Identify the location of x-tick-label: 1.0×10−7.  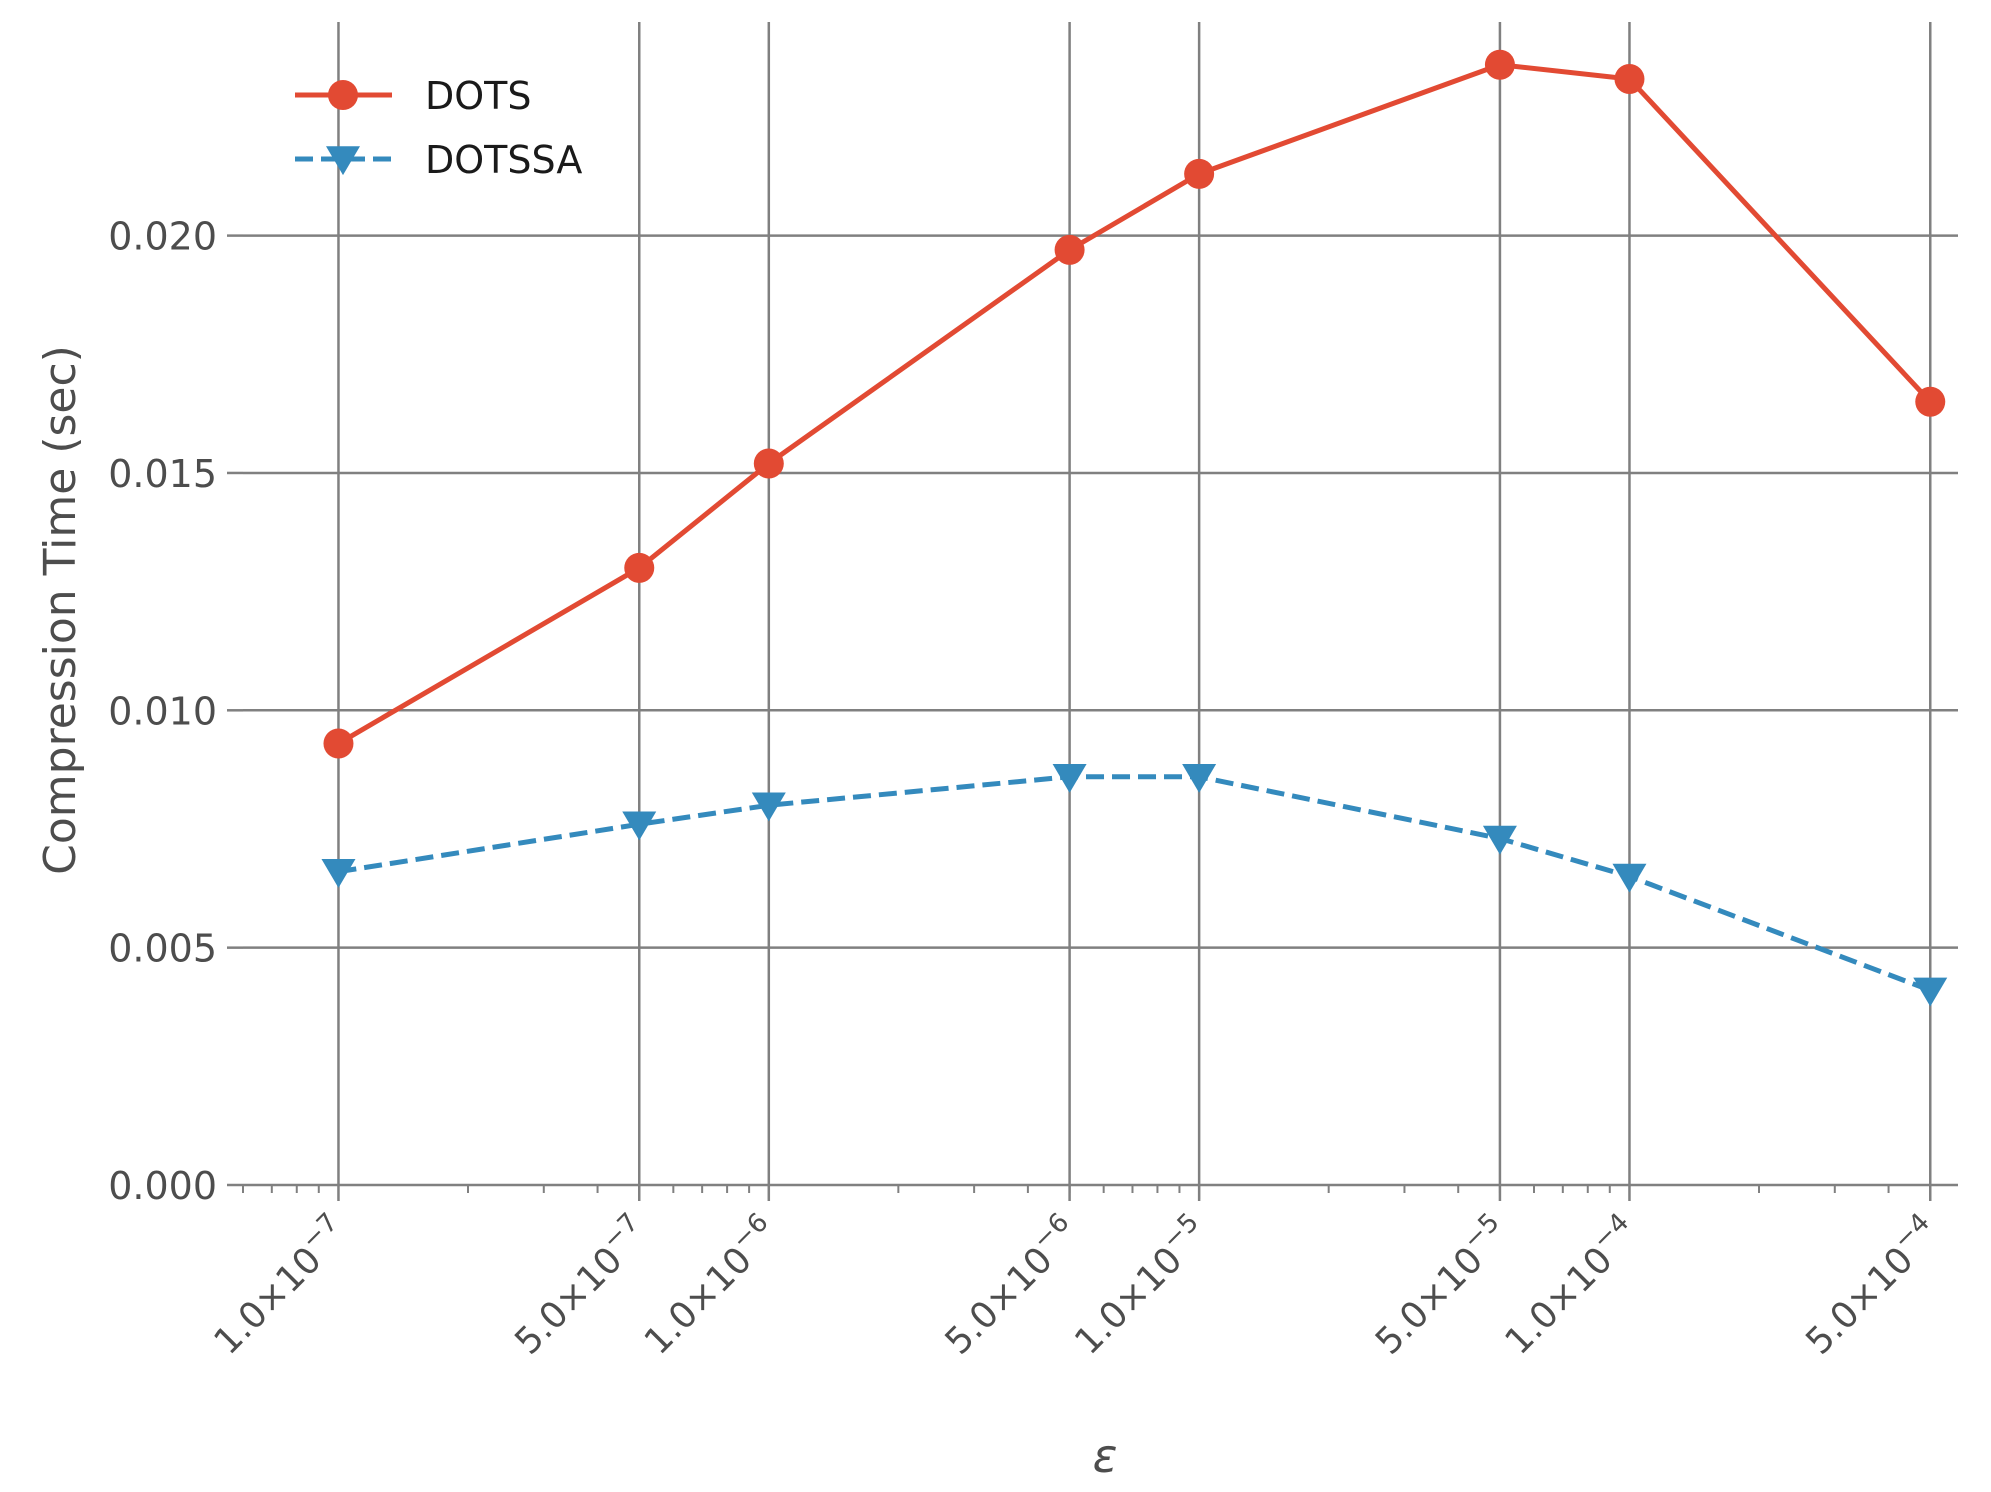
(279, 1284).